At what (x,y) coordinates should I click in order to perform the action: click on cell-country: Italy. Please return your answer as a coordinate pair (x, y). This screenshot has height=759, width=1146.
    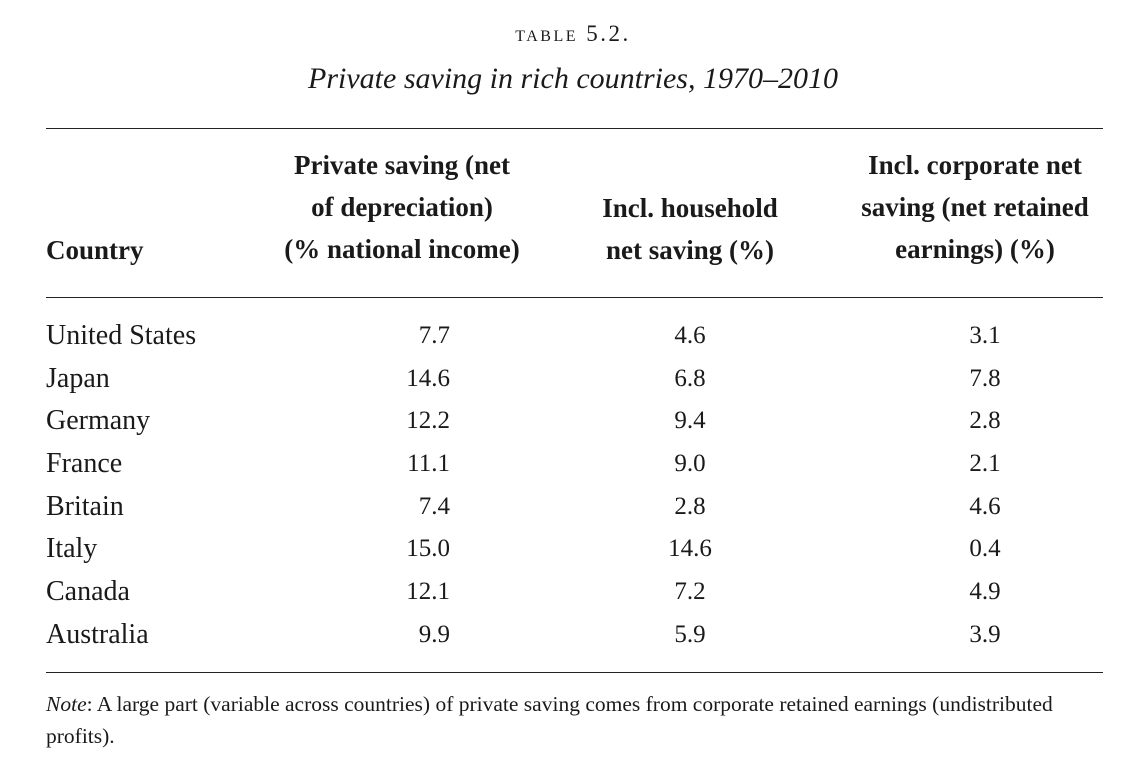
    Looking at the image, I should click on (72, 549).